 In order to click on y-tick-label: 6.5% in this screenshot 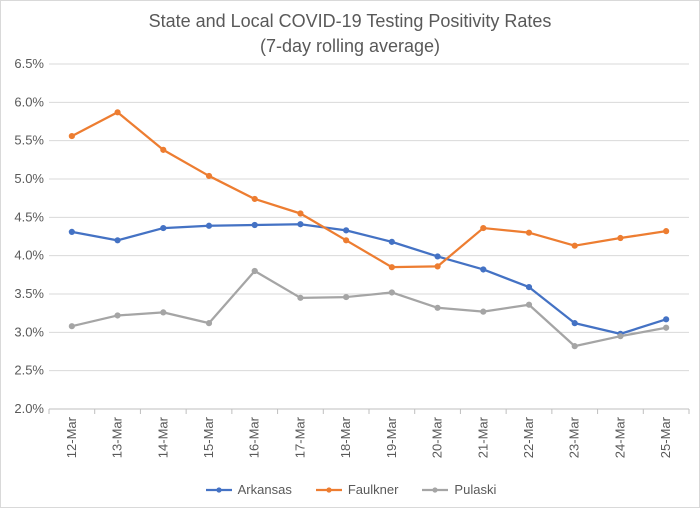, I will do `click(29, 63)`.